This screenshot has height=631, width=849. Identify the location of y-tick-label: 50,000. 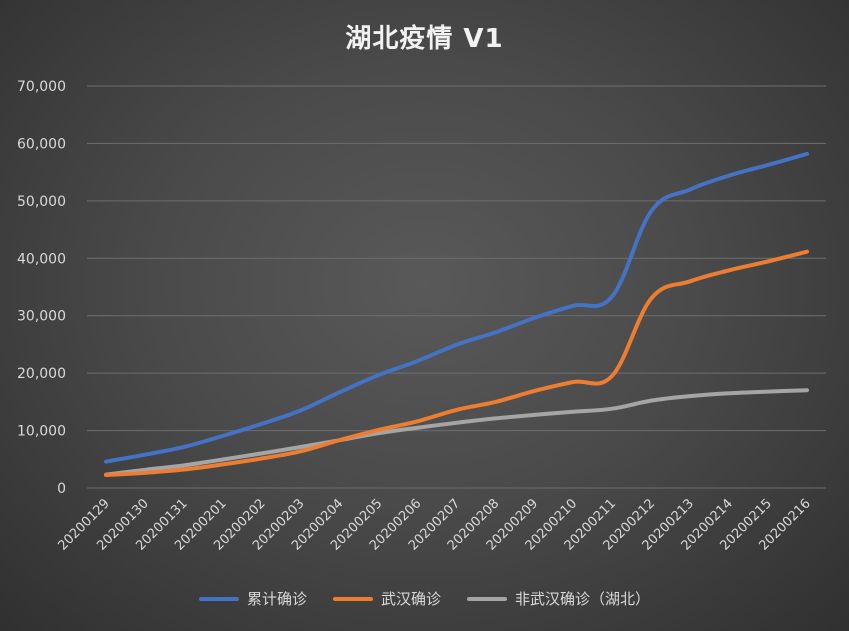
(41, 202).